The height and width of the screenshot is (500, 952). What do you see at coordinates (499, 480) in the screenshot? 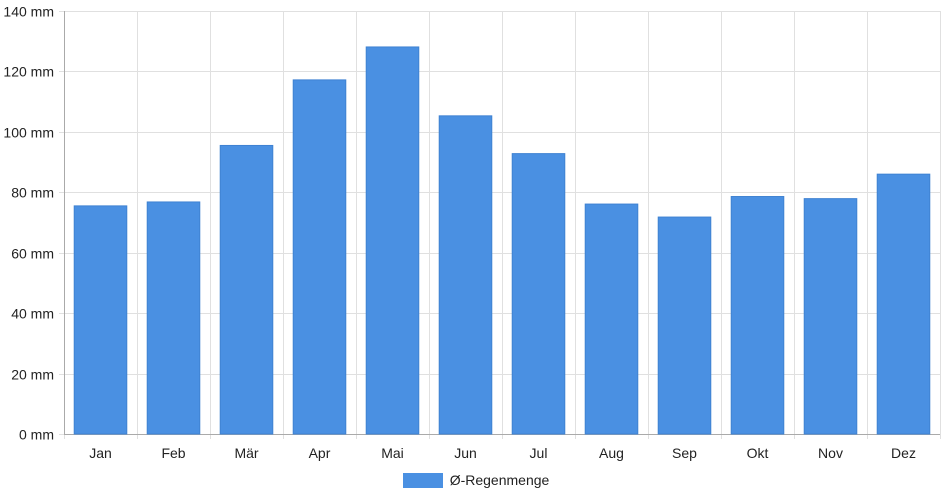
I see `legend-label: Ø-Regenmenge` at bounding box center [499, 480].